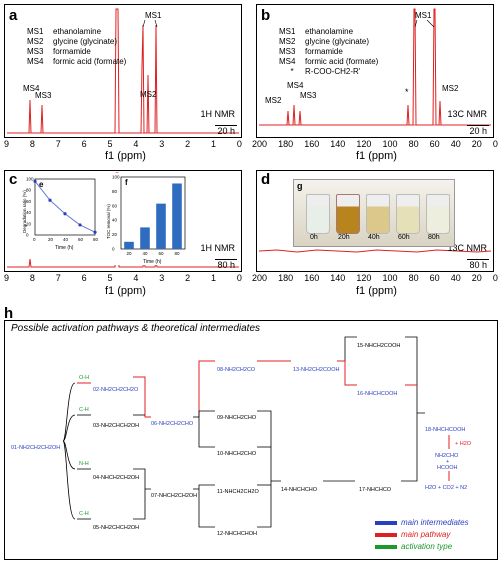  I want to click on panel-d-svg, so click(375, 251).